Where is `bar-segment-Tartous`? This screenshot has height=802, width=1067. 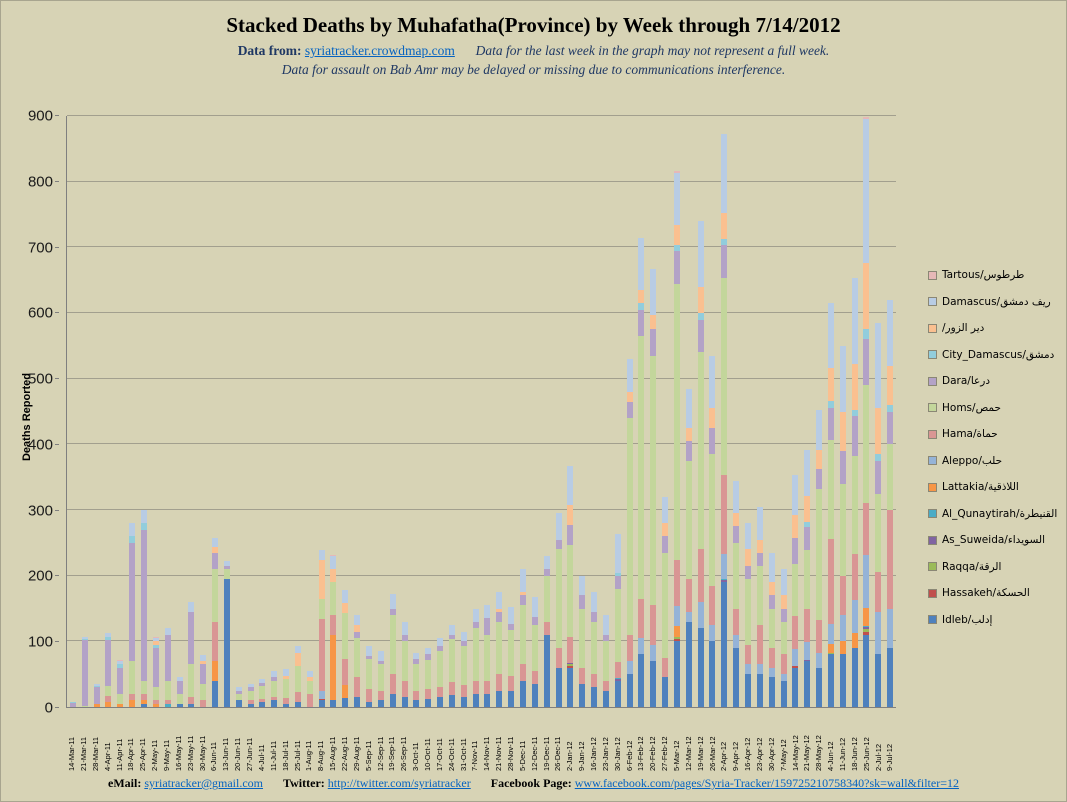
bar-segment-Tartous is located at coordinates (120, 660).